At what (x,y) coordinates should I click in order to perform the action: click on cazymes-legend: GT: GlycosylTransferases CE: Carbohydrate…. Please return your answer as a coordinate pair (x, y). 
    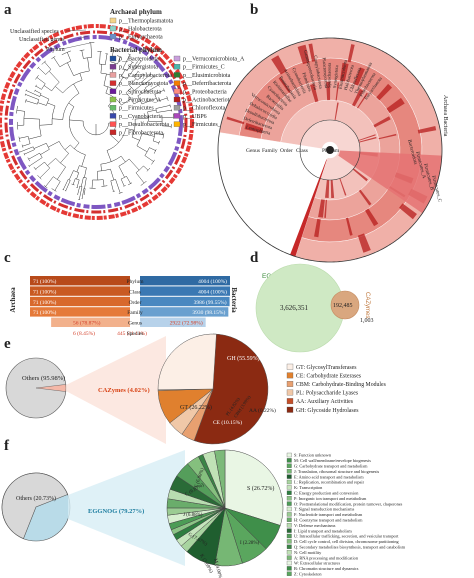
    Looking at the image, I should click on (336, 389).